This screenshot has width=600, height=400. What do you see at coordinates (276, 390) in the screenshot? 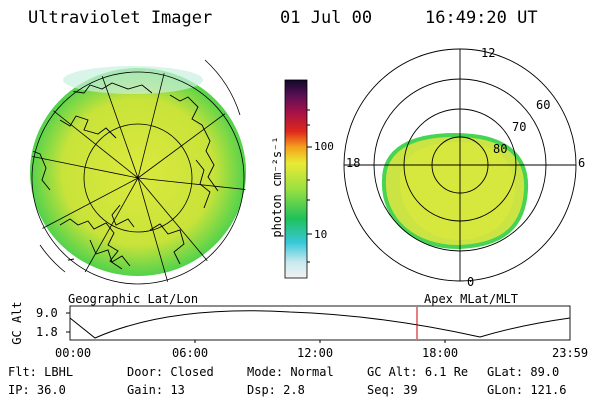
I see `status-dsp: Dsp: 2.8` at bounding box center [276, 390].